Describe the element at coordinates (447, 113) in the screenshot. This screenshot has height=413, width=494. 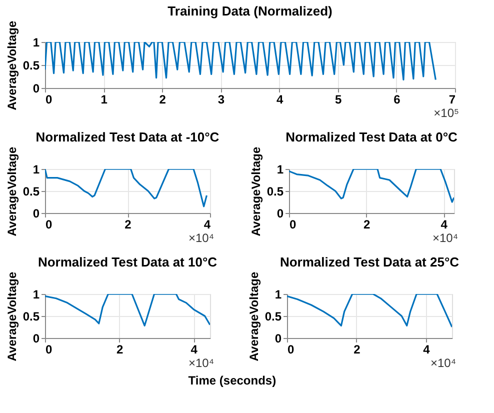
I see `text: ×10⁵` at that location.